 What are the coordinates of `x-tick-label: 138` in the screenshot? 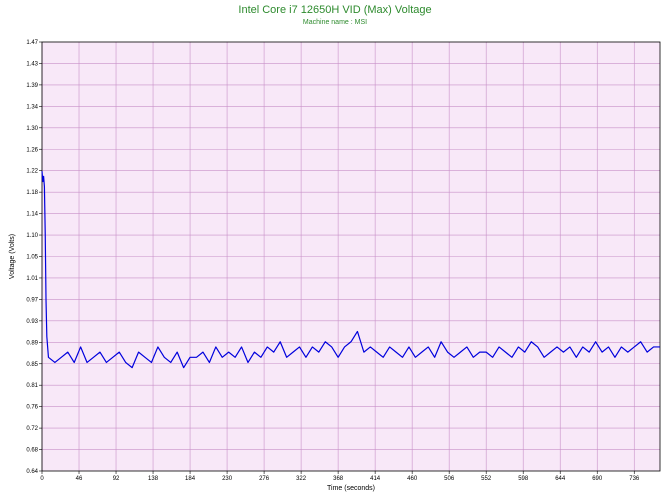 It's located at (153, 479).